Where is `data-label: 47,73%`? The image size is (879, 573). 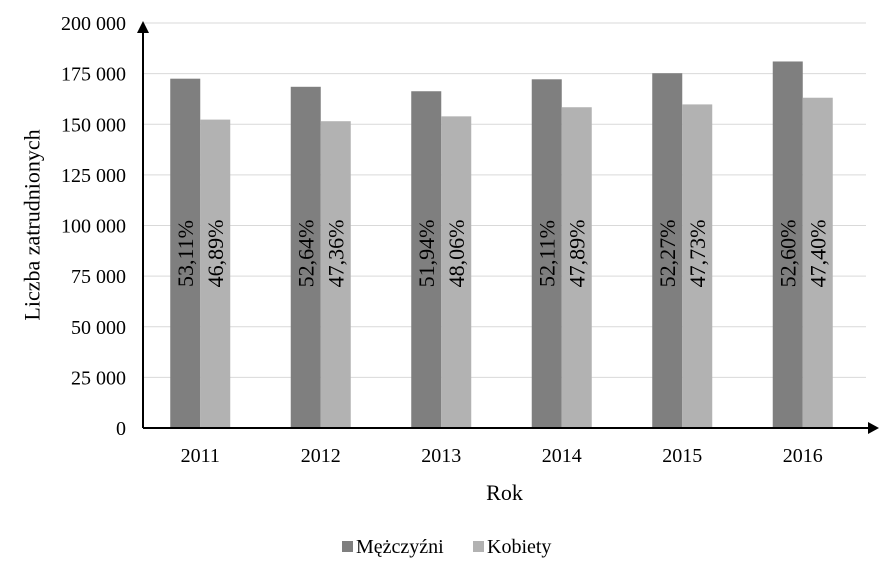
data-label: 47,73% is located at coordinates (697, 254).